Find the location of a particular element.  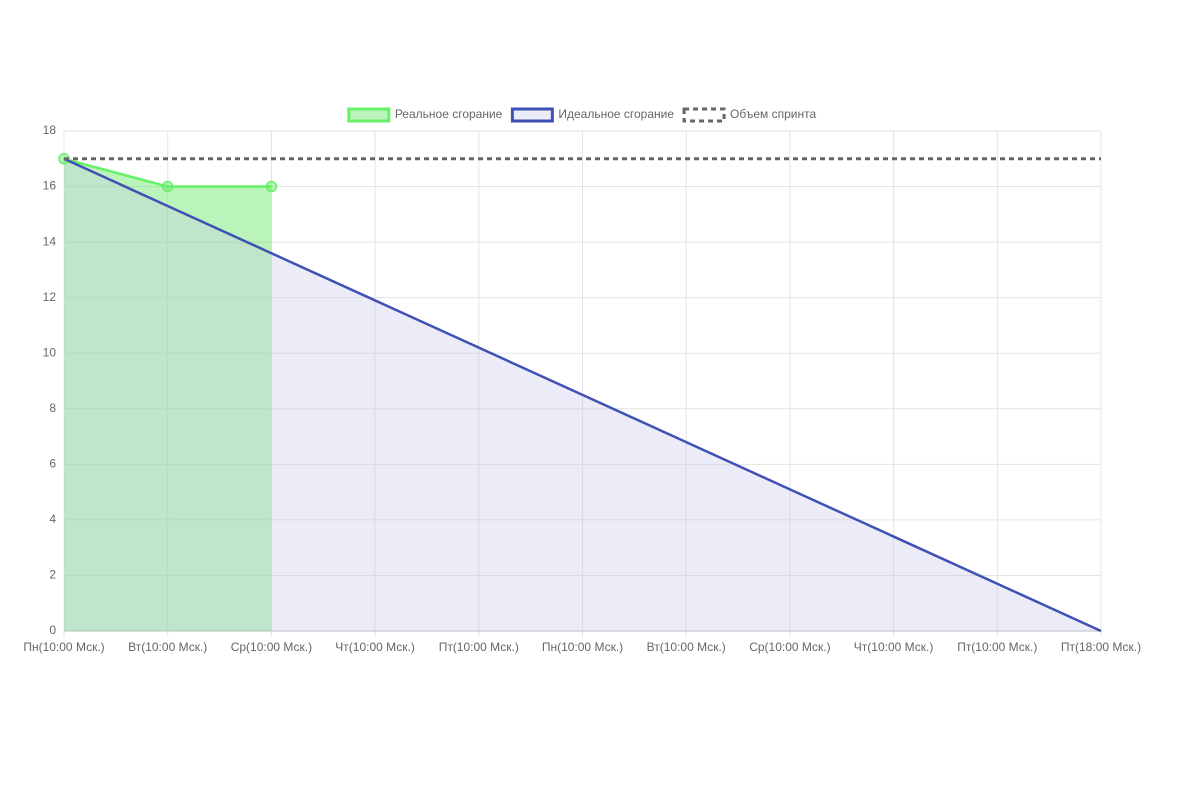

y-tick-label: 4 is located at coordinates (52, 519).